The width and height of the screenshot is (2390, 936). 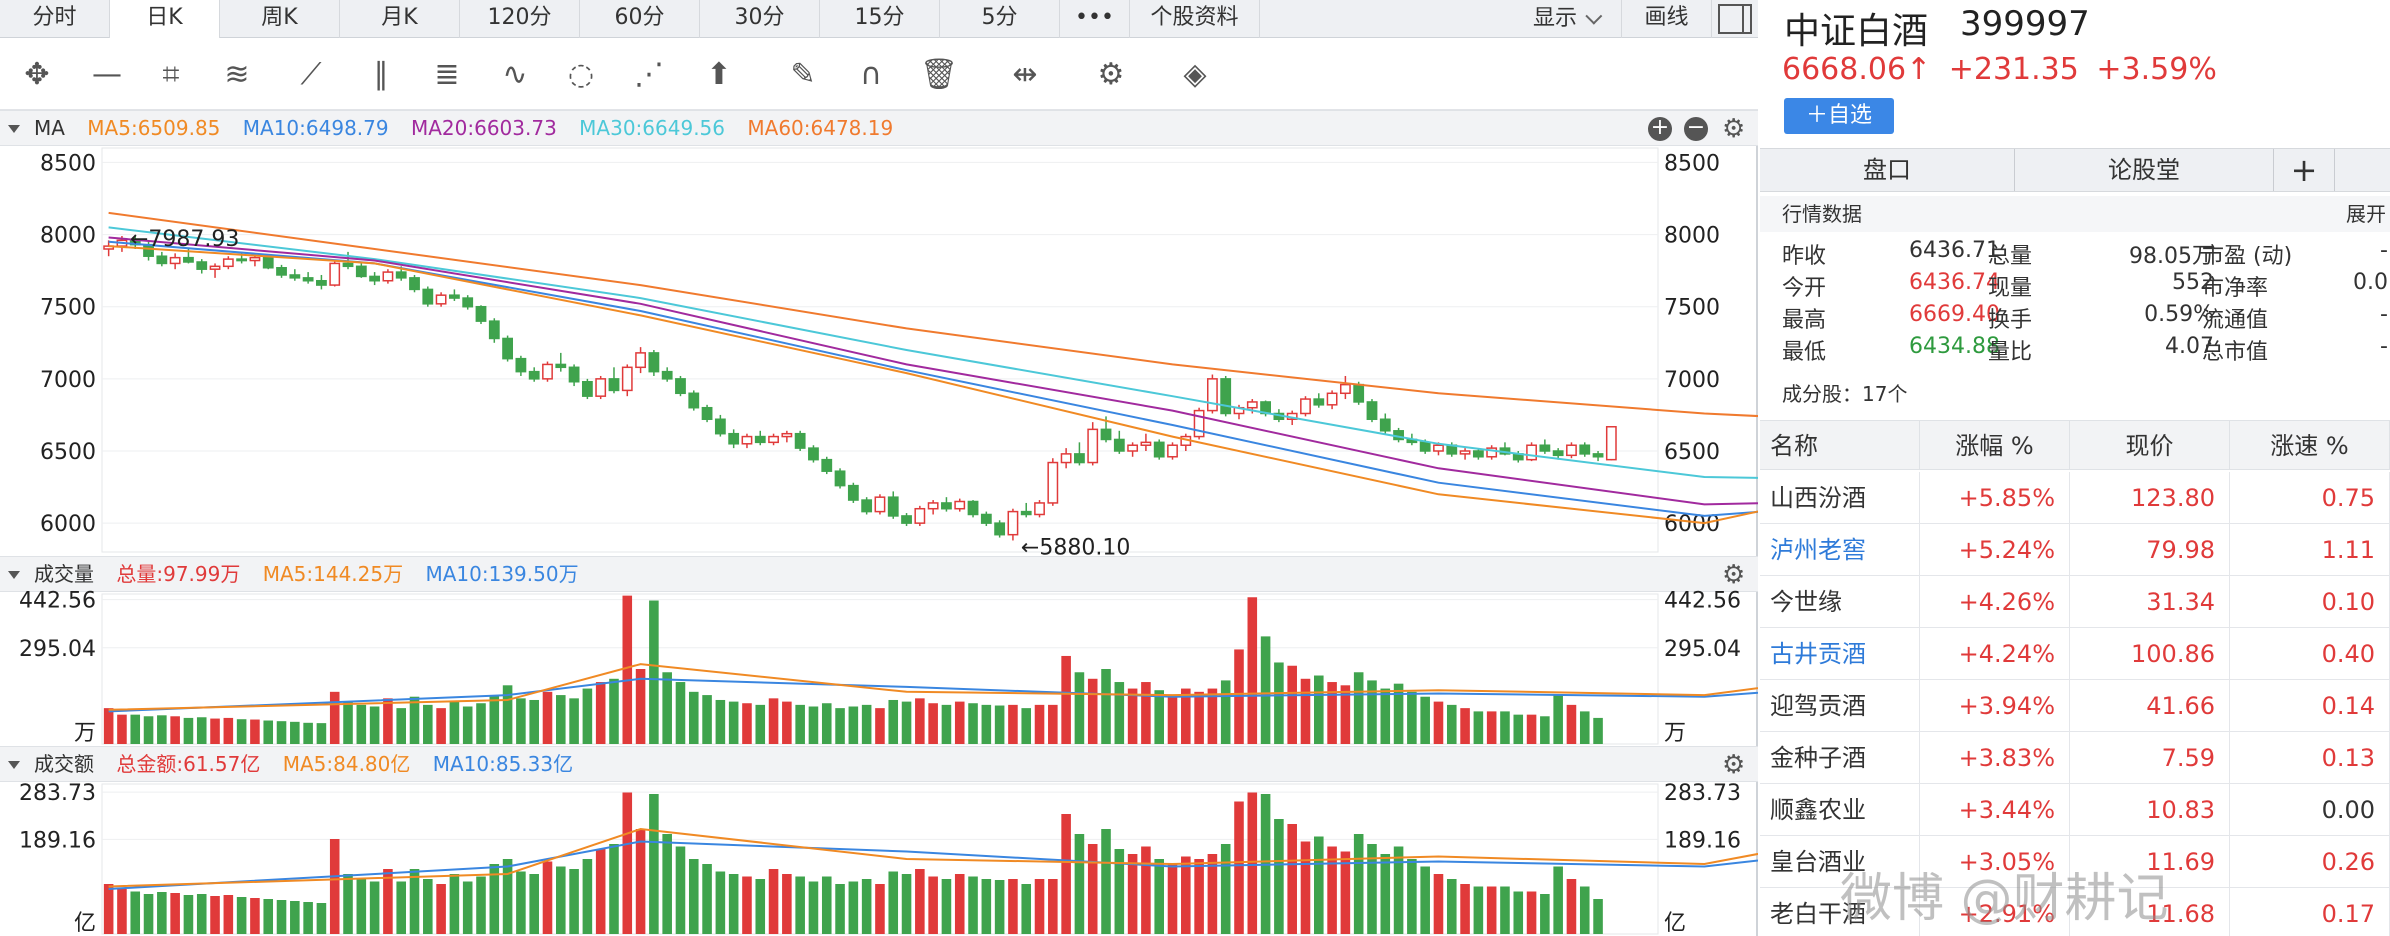 I want to click on circle-tool-icon: ◌, so click(x=581, y=74).